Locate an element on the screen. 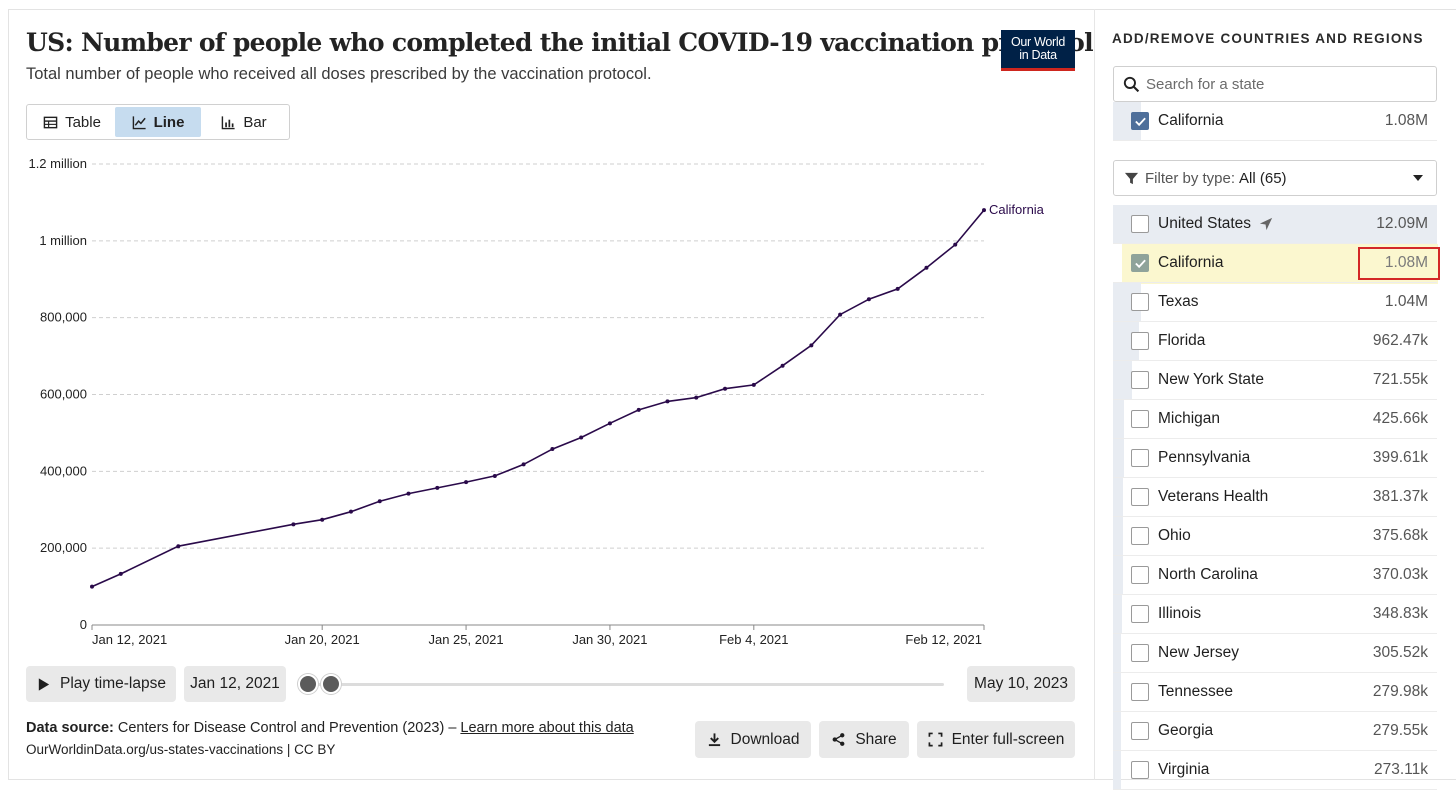  list-item-value: 348.83k is located at coordinates (1400, 613).